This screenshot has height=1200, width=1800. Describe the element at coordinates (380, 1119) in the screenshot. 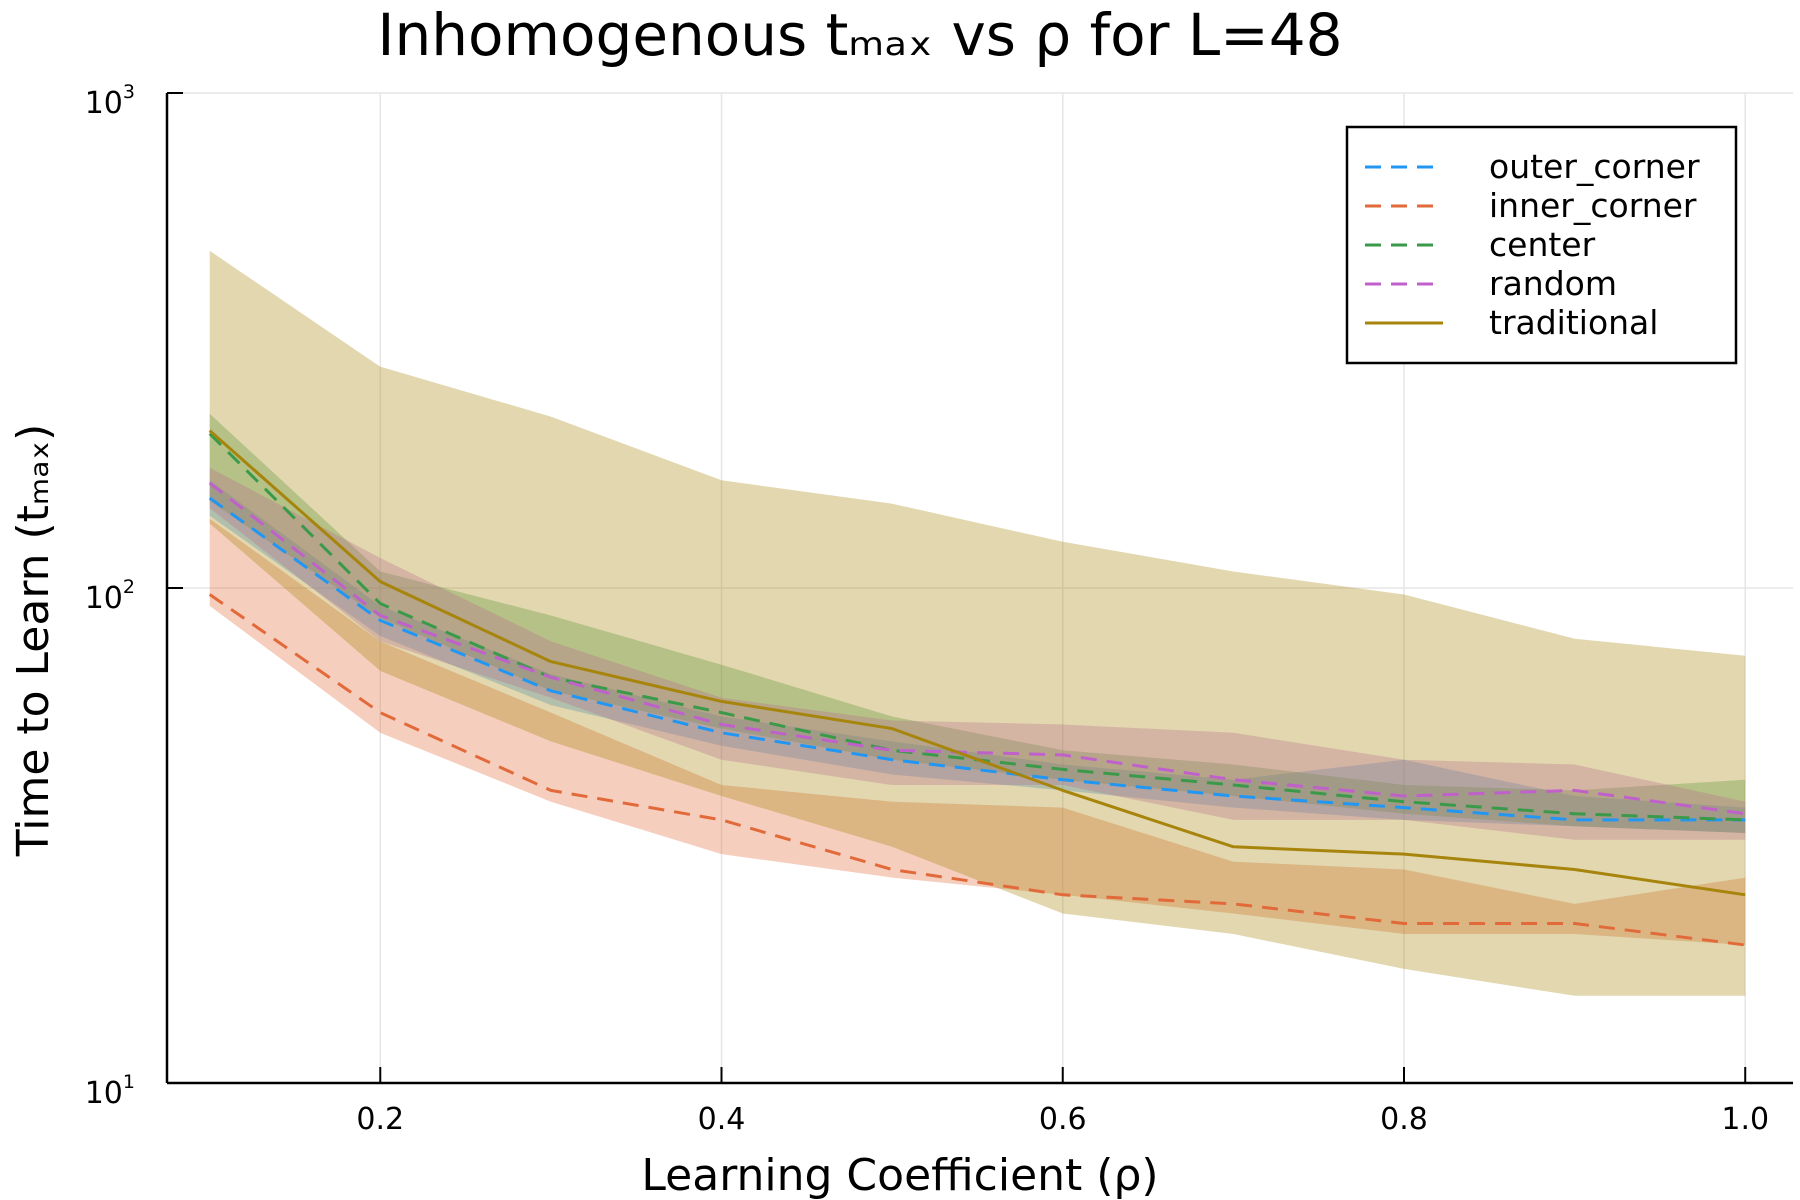

I see `x-tick-label: 0.2` at that location.